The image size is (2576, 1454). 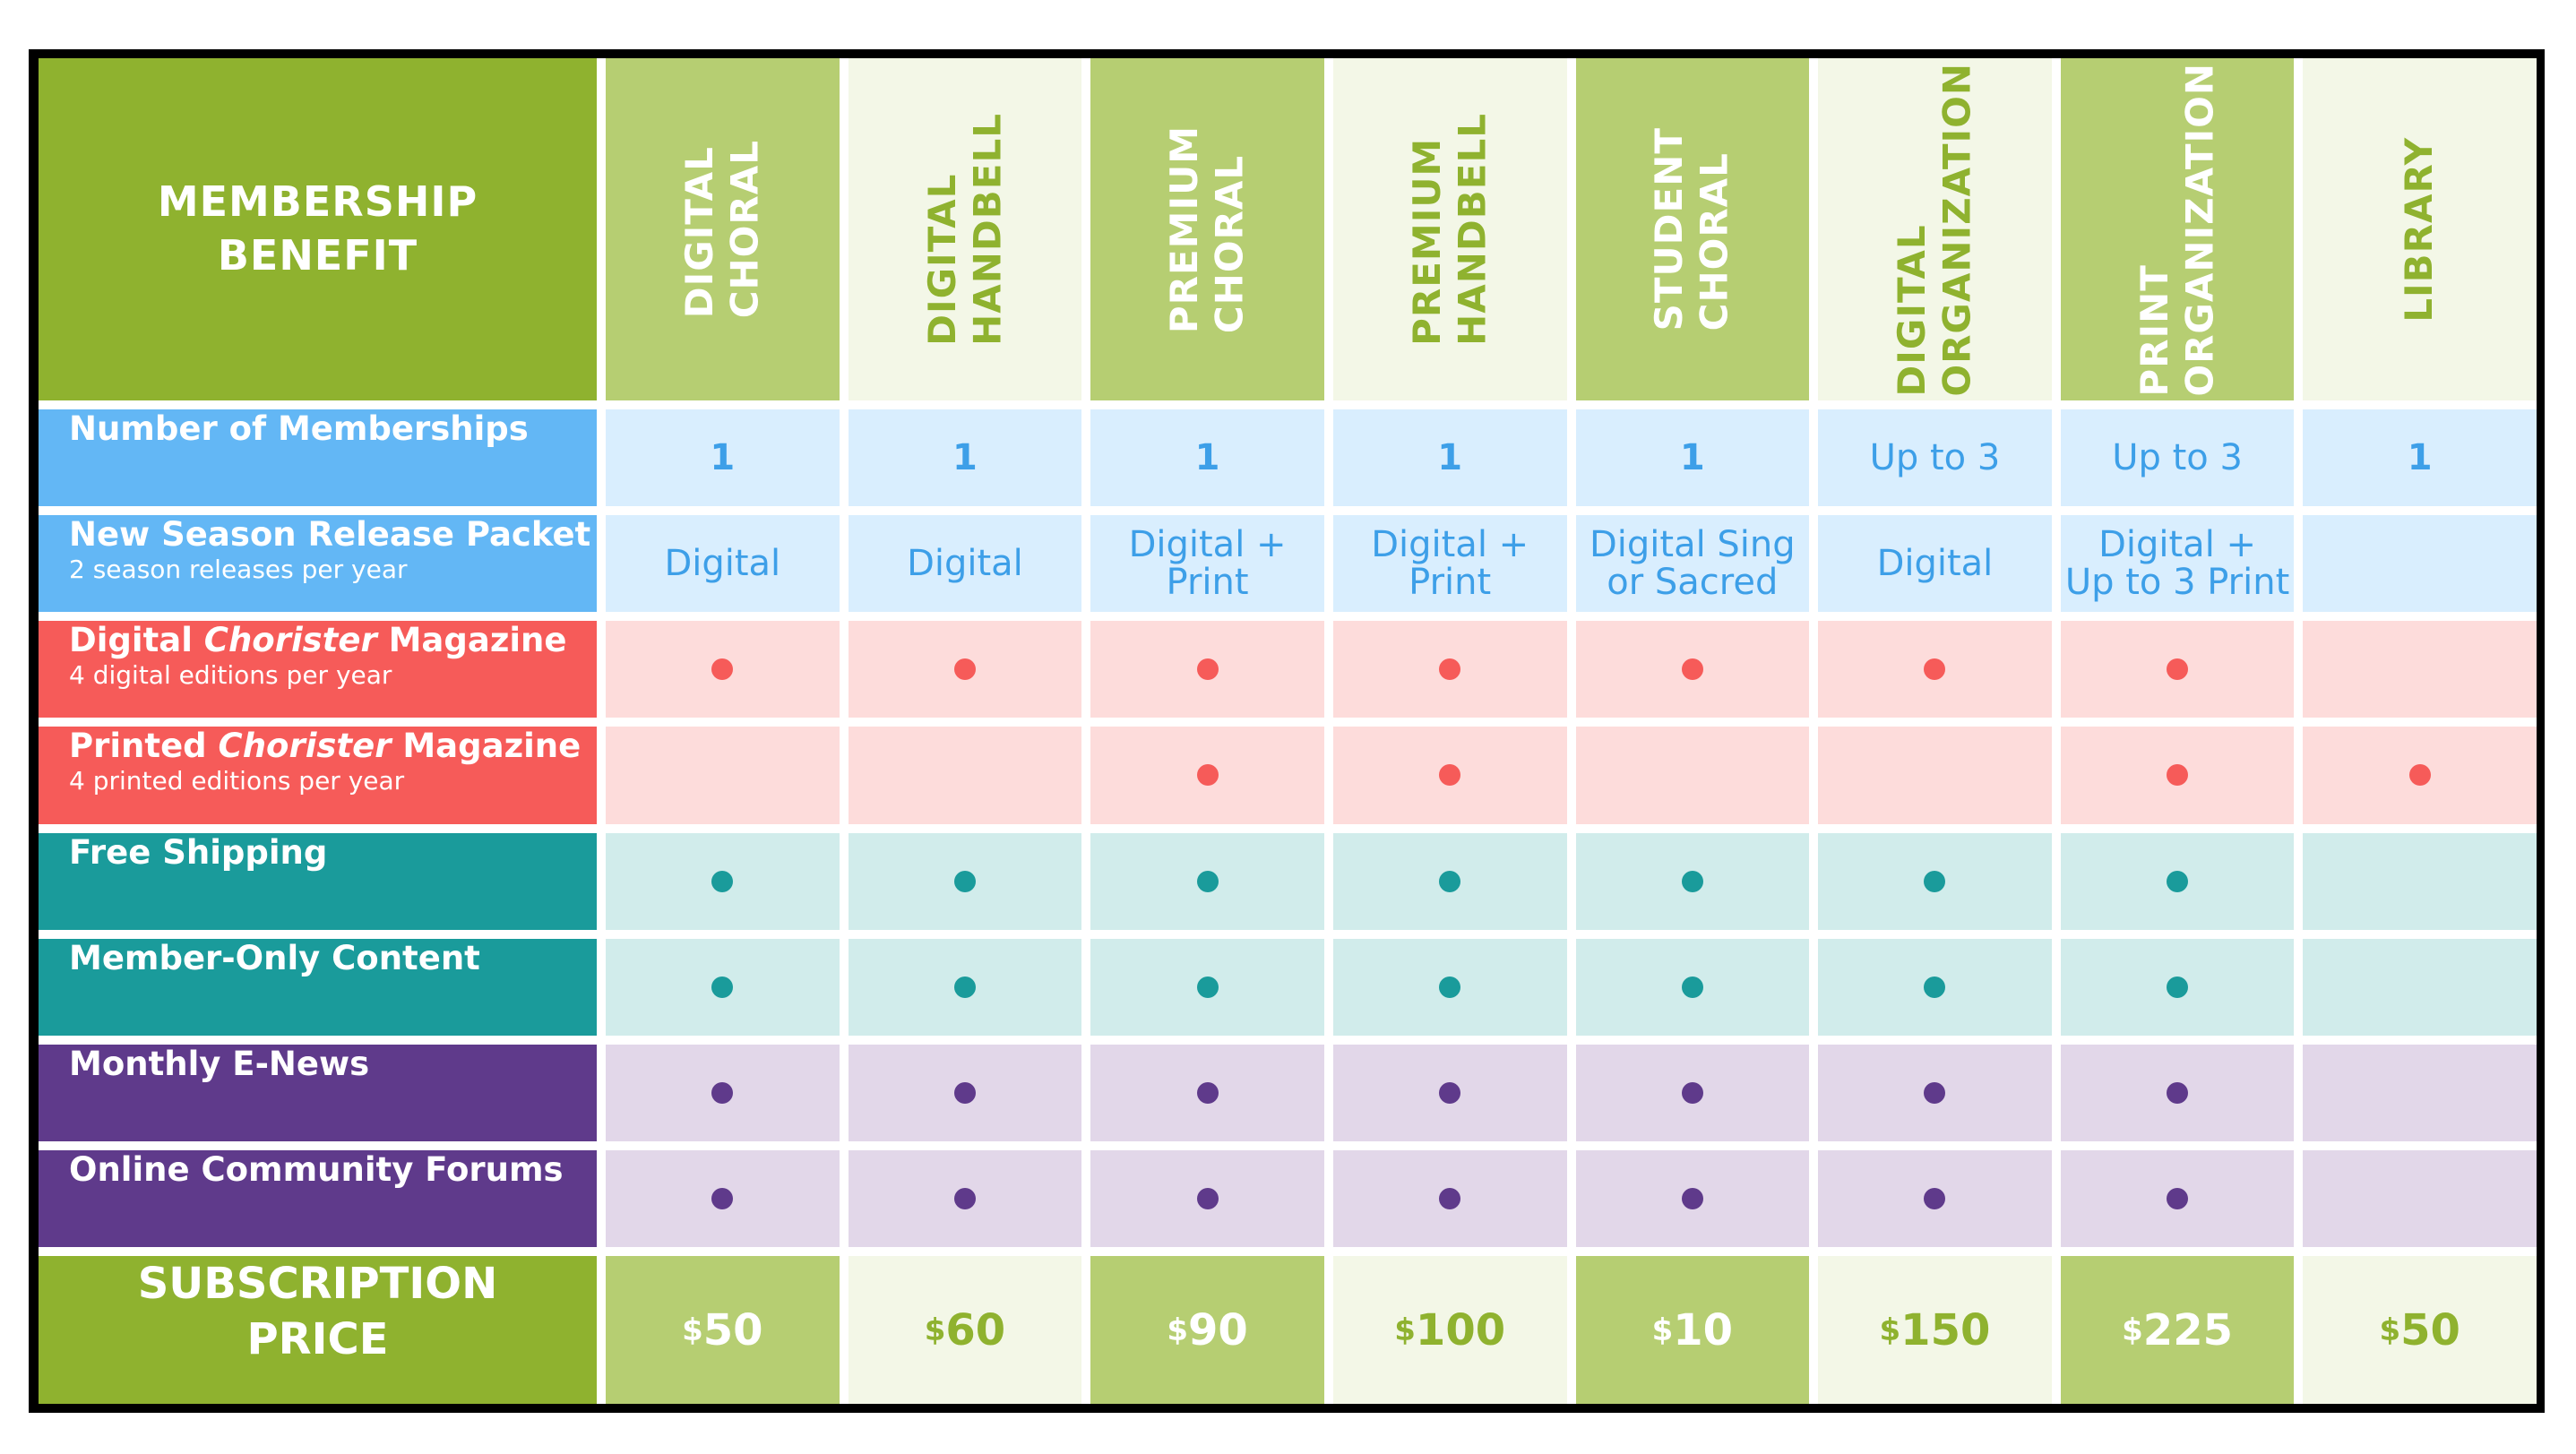 I want to click on row-label-subtext: 2 season releases per year, so click(x=238, y=569).